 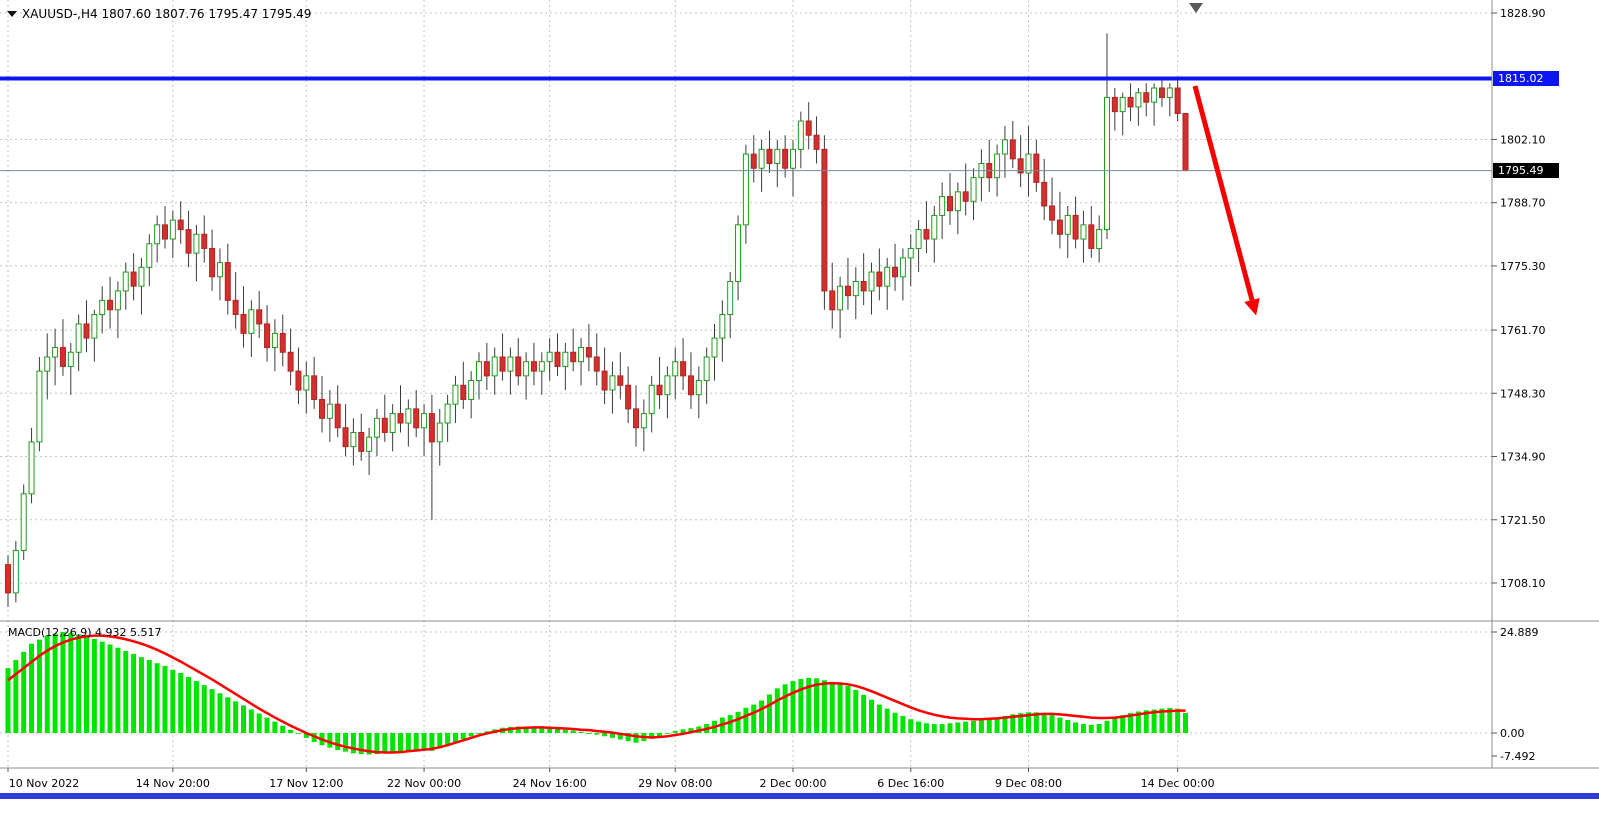 I want to click on macd-signal-line, so click(x=596, y=694).